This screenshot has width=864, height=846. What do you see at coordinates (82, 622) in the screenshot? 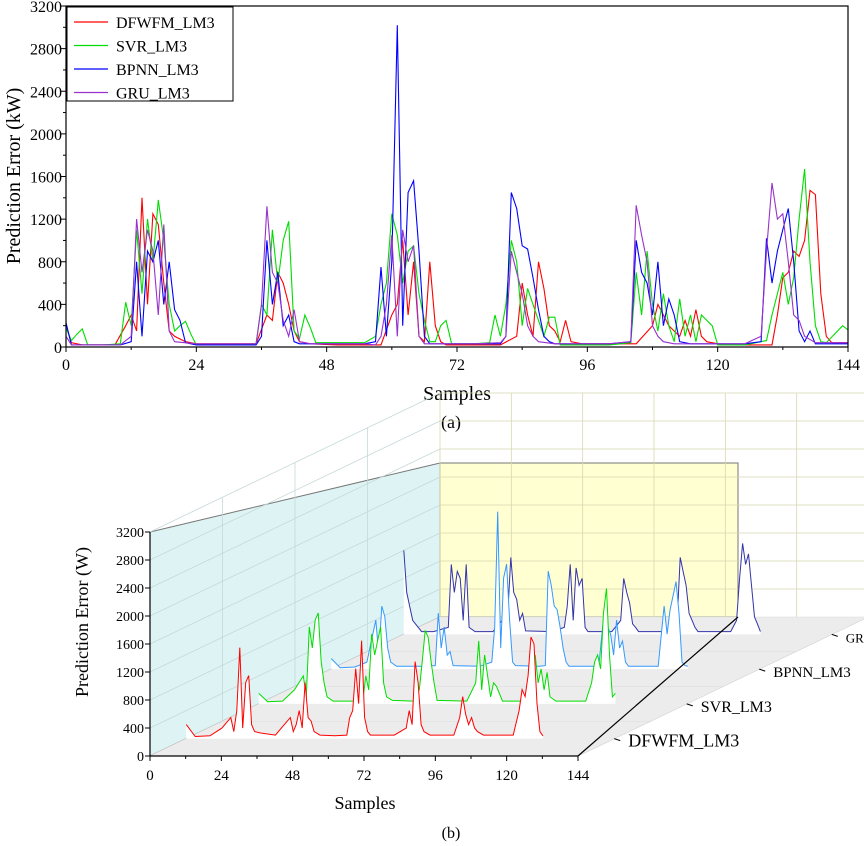
I see `chart-b-ylabel: Prediction Error (W)` at bounding box center [82, 622].